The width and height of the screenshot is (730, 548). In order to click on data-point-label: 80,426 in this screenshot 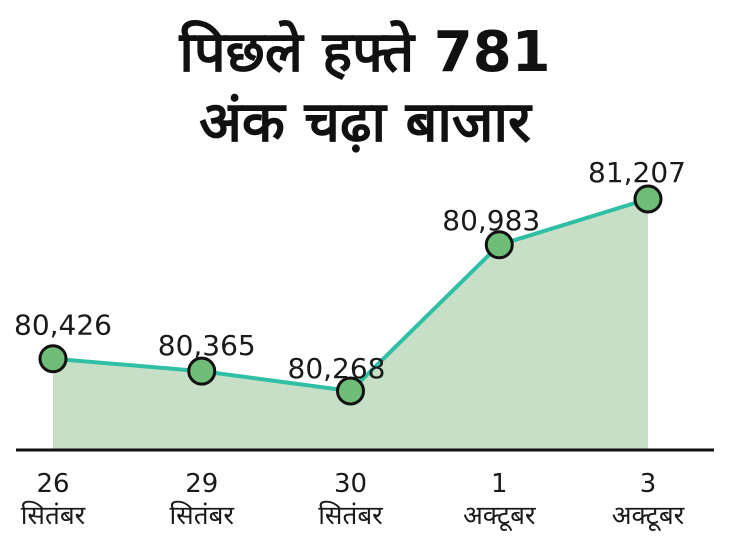, I will do `click(63, 325)`.